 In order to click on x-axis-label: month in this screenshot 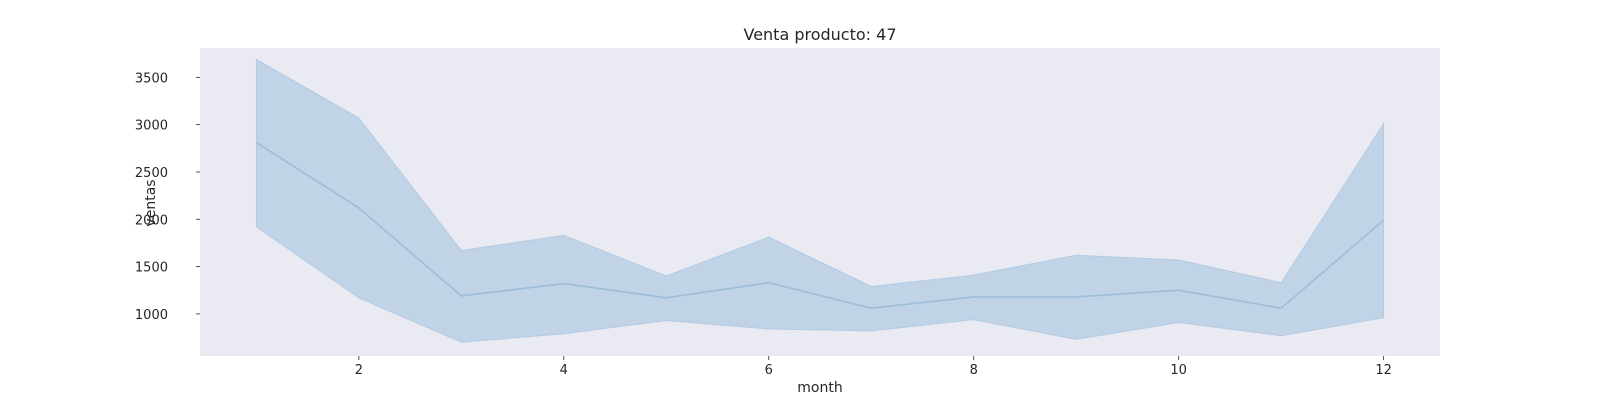, I will do `click(819, 388)`.